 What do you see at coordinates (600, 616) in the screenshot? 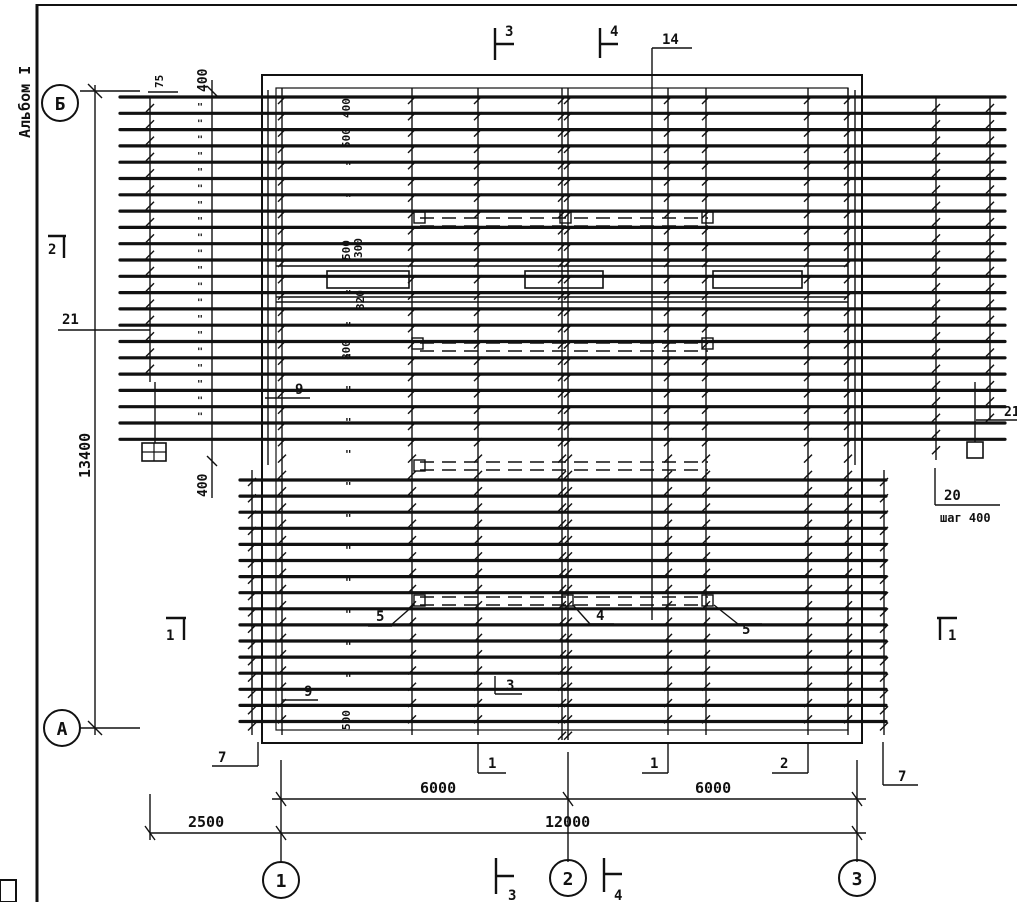
I see `svg-text: 4` at bounding box center [600, 616].